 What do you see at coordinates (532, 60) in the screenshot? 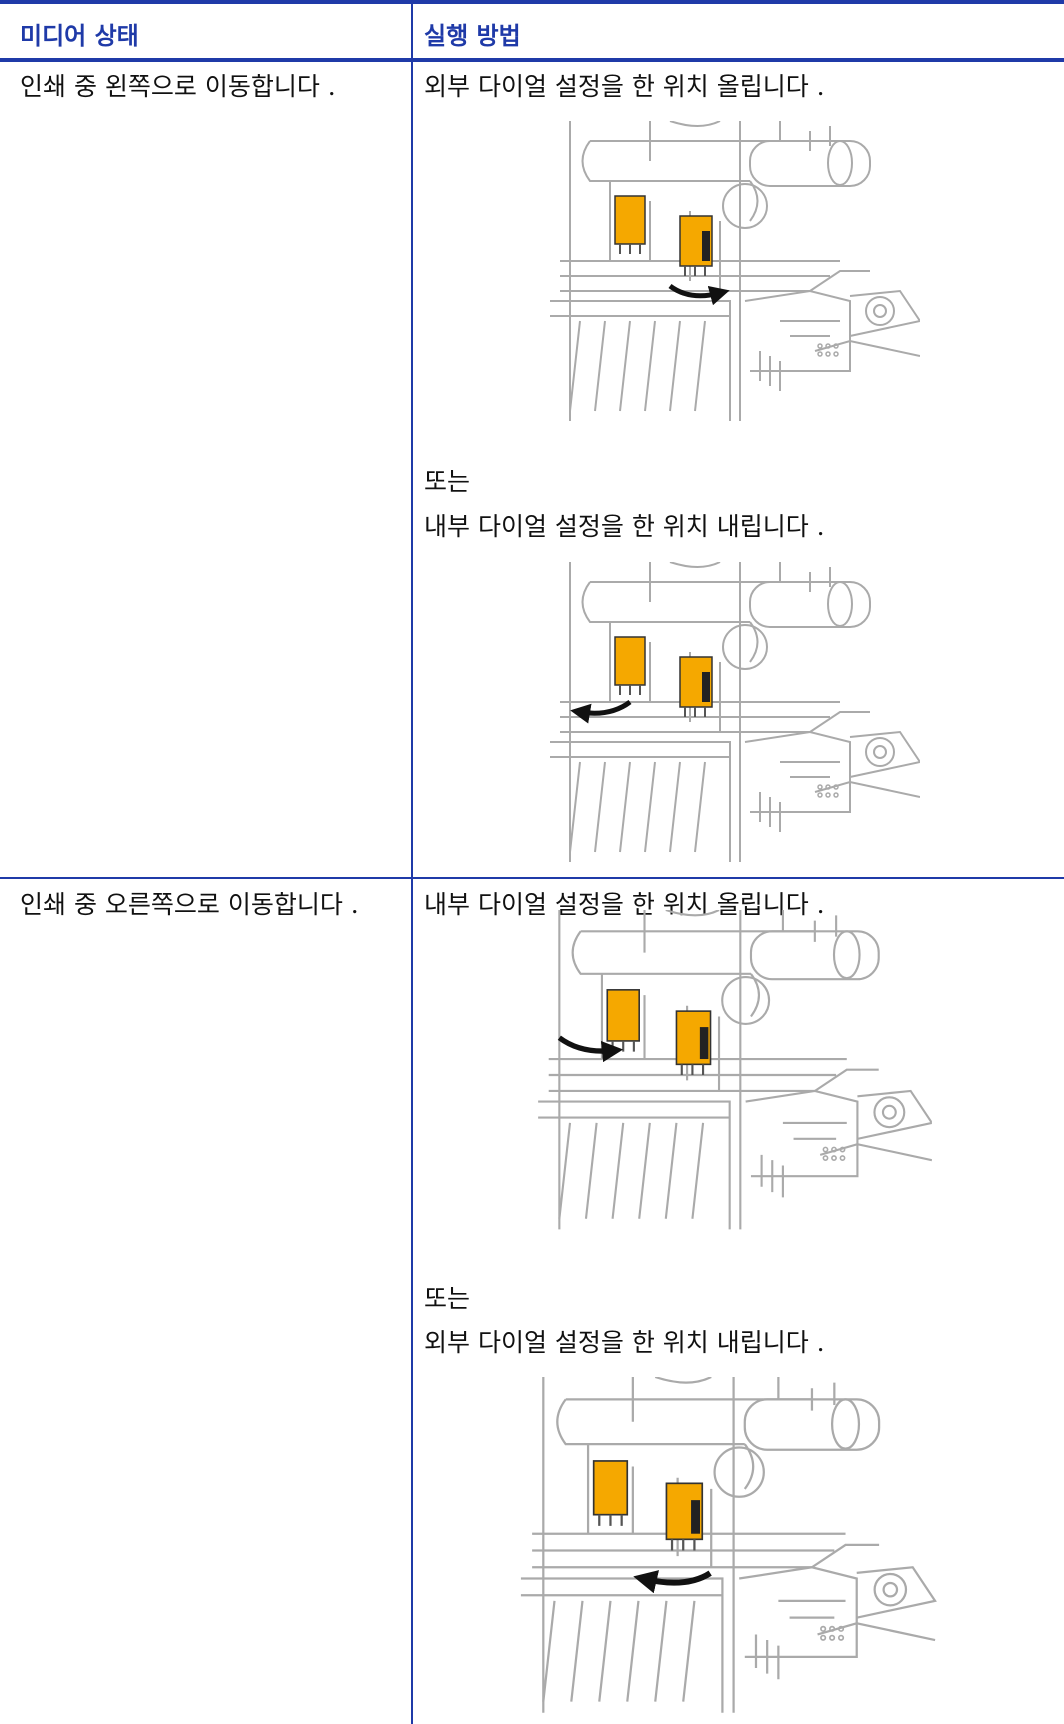
I see `header-border` at bounding box center [532, 60].